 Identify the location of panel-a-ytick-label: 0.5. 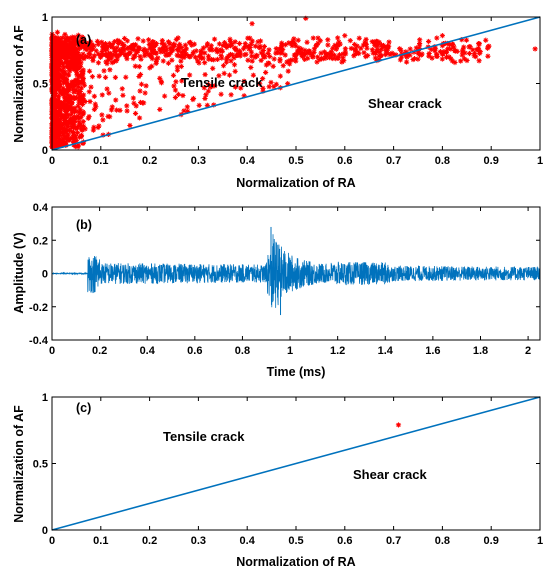
(40, 85).